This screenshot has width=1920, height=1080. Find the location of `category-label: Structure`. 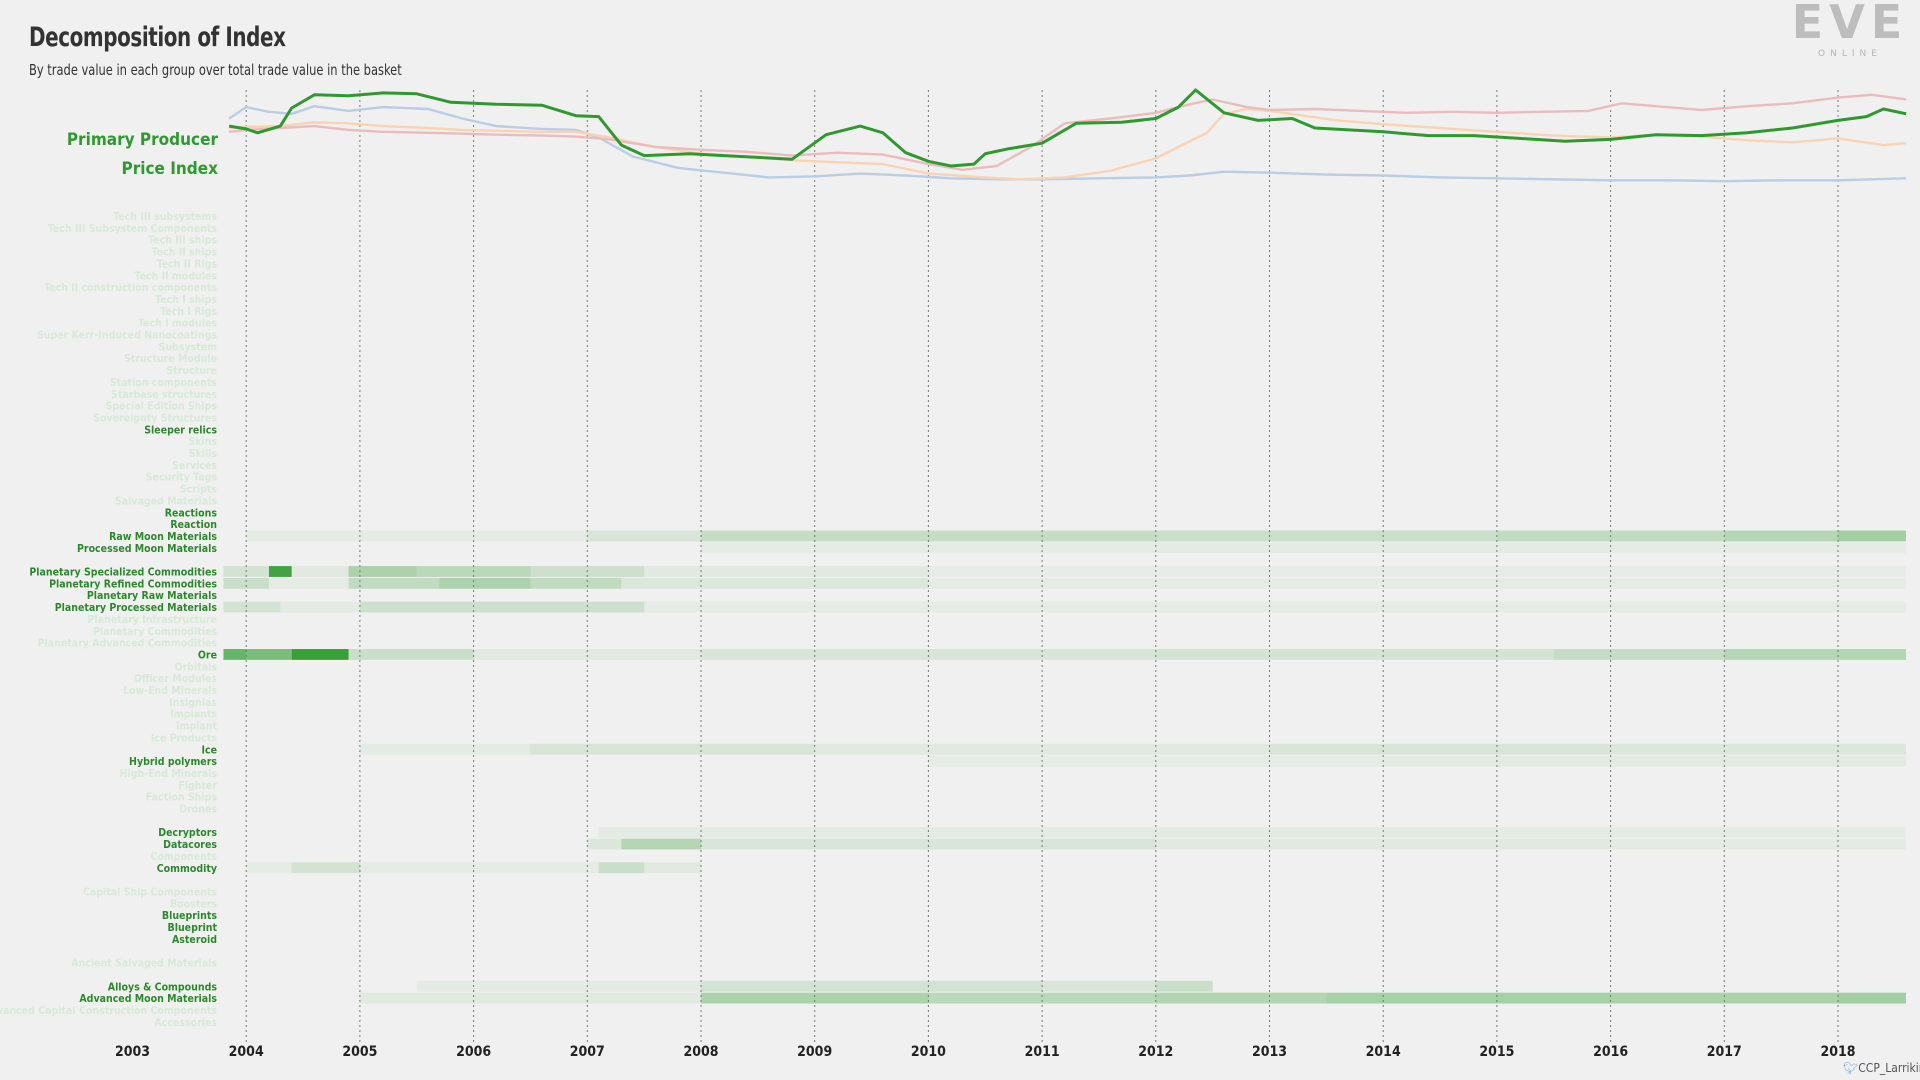

category-label: Structure is located at coordinates (191, 371).